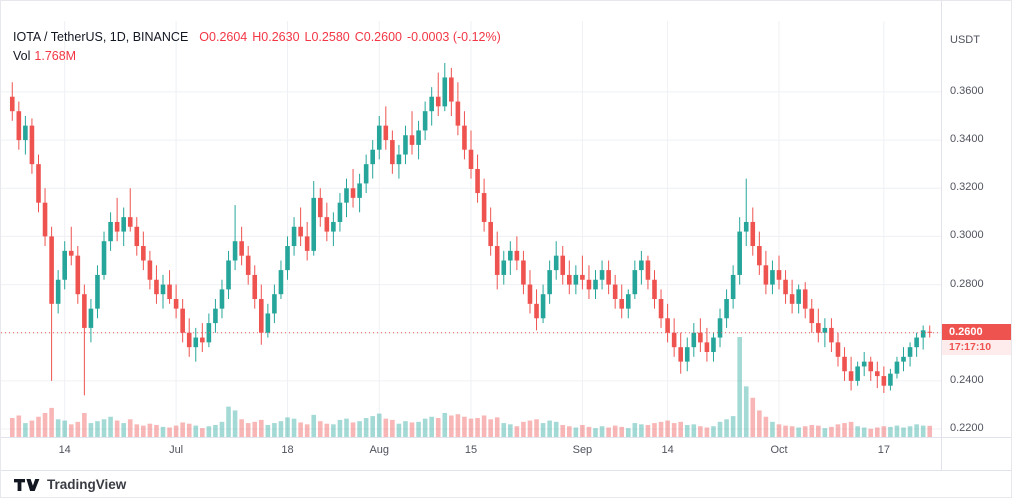 This screenshot has width=1012, height=498. Describe the element at coordinates (967, 235) in the screenshot. I see `price-axis-label: 0.3000` at that location.